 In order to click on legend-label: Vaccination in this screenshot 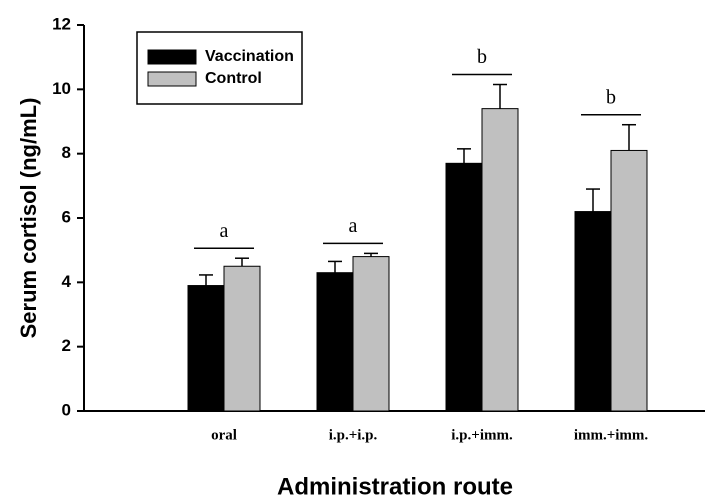, I will do `click(249, 56)`.